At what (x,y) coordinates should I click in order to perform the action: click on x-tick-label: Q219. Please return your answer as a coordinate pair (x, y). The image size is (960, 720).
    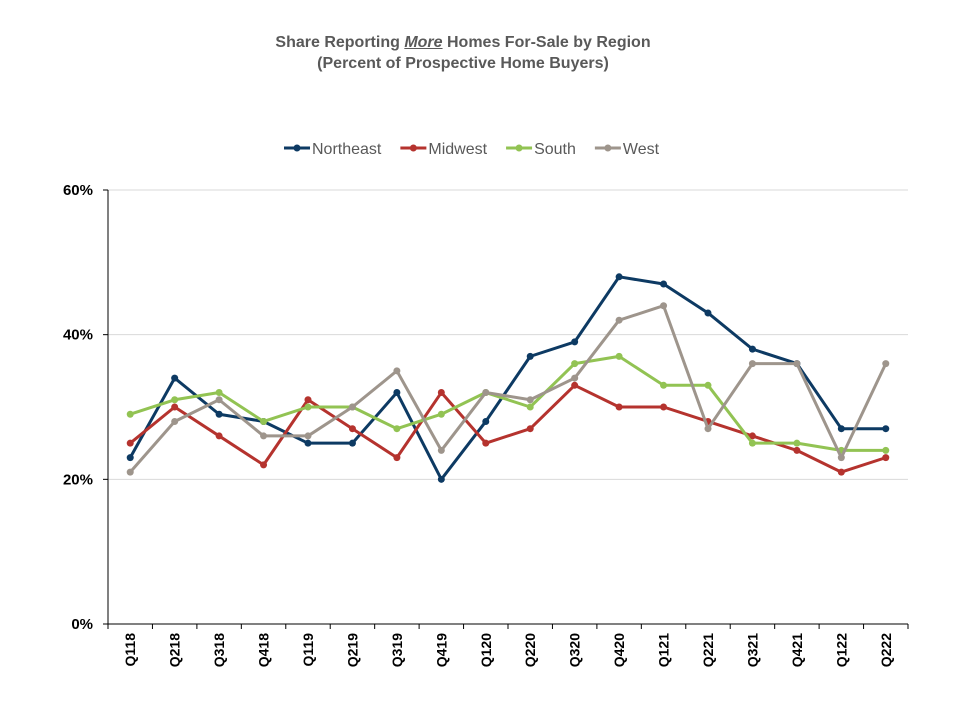
    Looking at the image, I should click on (352, 650).